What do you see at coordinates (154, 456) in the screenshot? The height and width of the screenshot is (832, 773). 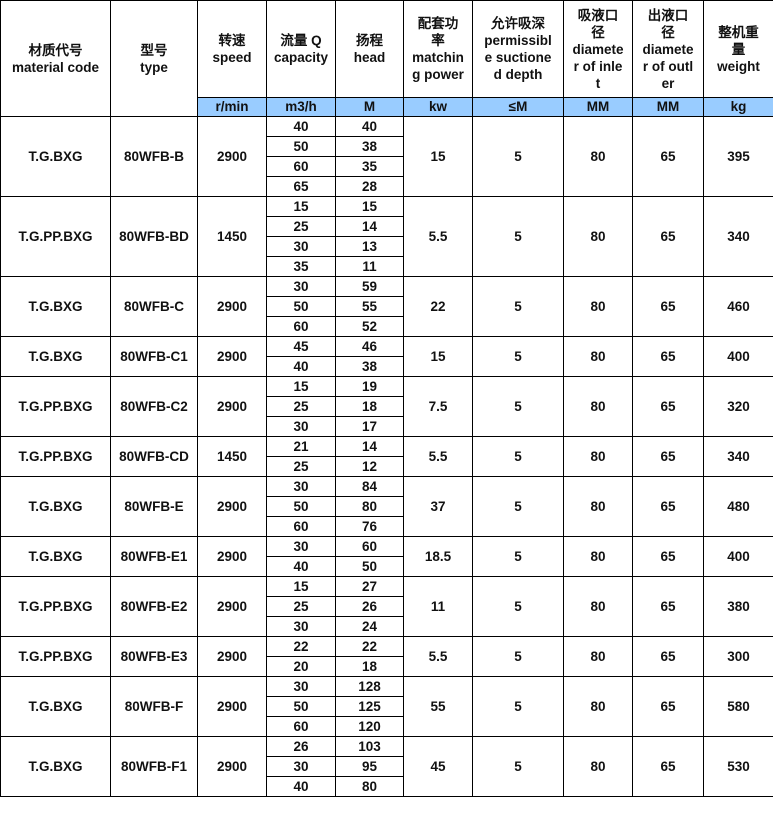 I see `type-cell: 80WFB-CD` at bounding box center [154, 456].